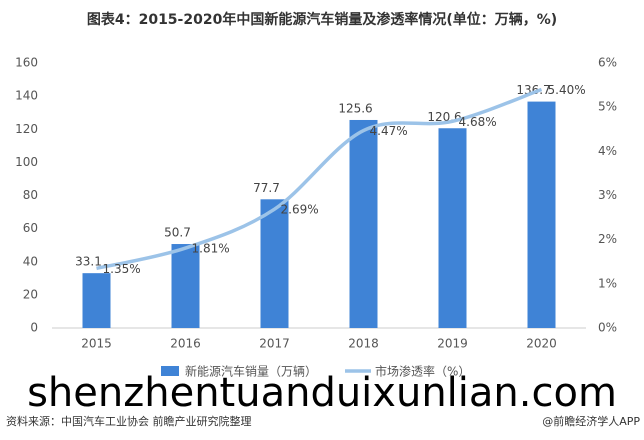 Image resolution: width=644 pixels, height=440 pixels. Describe the element at coordinates (26, 96) in the screenshot. I see `y-tick-label: 140` at that location.